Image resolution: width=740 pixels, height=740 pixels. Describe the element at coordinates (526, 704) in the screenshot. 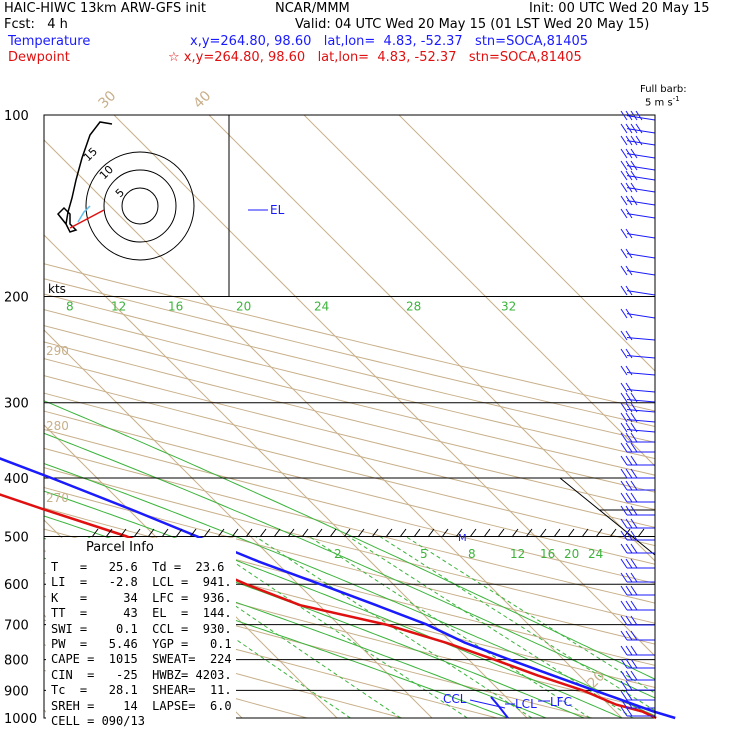

I see `lcl-marker-label: LCL` at that location.